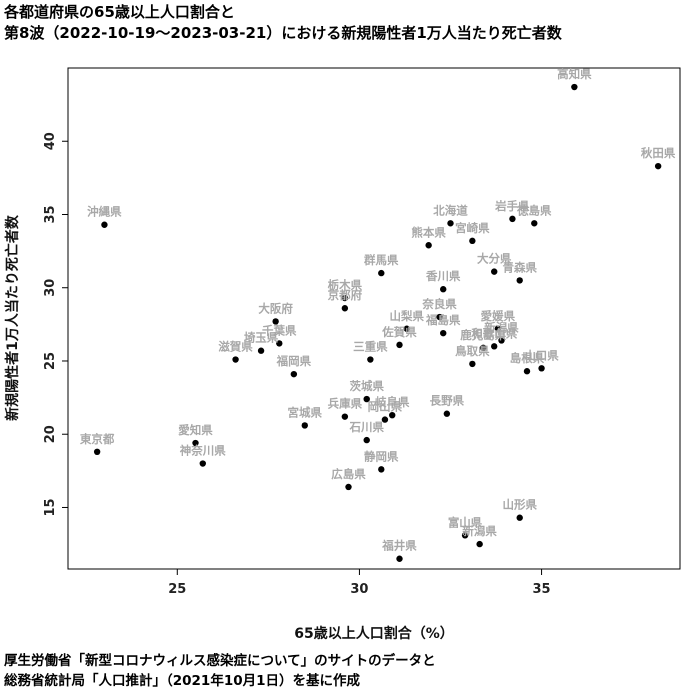  Describe the element at coordinates (381, 456) in the screenshot. I see `point-label: 静岡県` at that location.